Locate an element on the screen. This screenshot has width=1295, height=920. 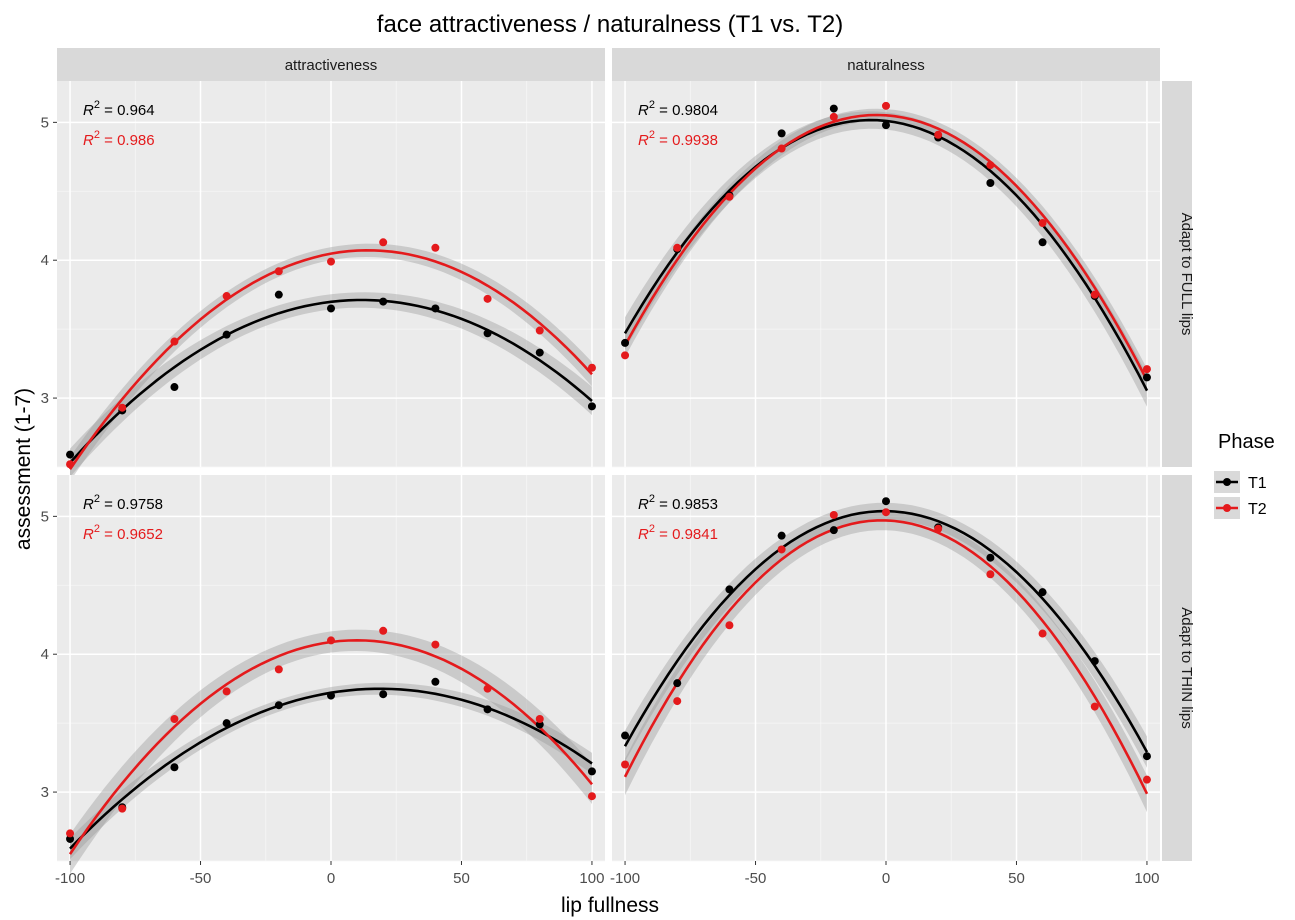
r2-annotation-t1: R2 = 0.964 is located at coordinates (119, 109).